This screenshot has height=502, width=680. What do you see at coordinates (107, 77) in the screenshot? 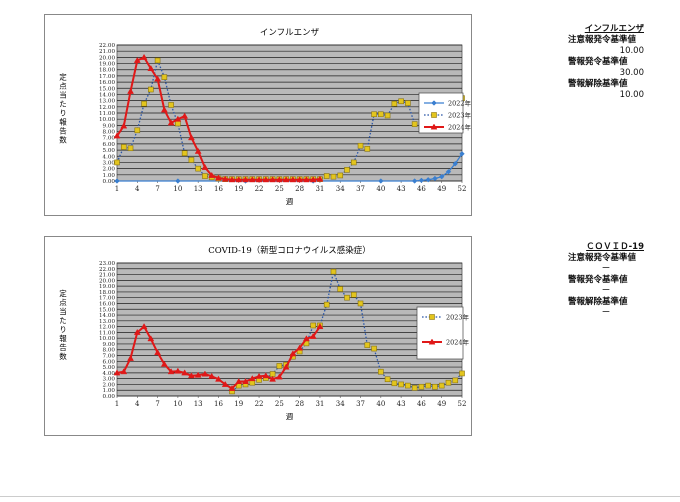
I see `y-tick-label: 17.00` at bounding box center [107, 77].